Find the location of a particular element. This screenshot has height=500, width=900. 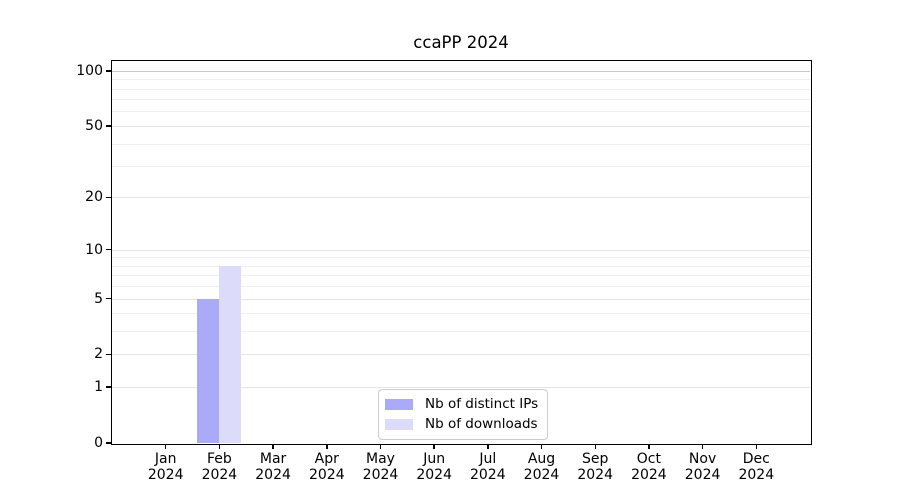

x-axis-tick-month: Sep is located at coordinates (595, 459).